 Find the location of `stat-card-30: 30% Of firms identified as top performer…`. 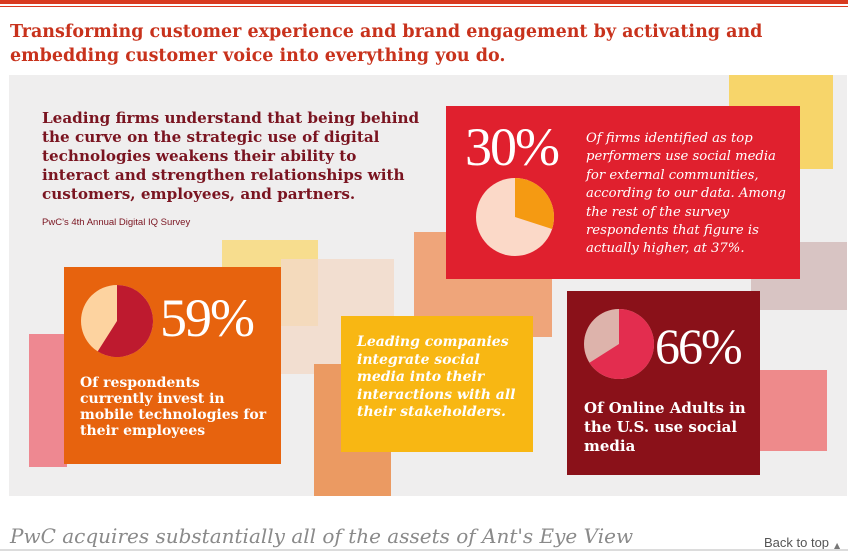

stat-card-30: 30% Of firms identified as top performer… is located at coordinates (623, 192).